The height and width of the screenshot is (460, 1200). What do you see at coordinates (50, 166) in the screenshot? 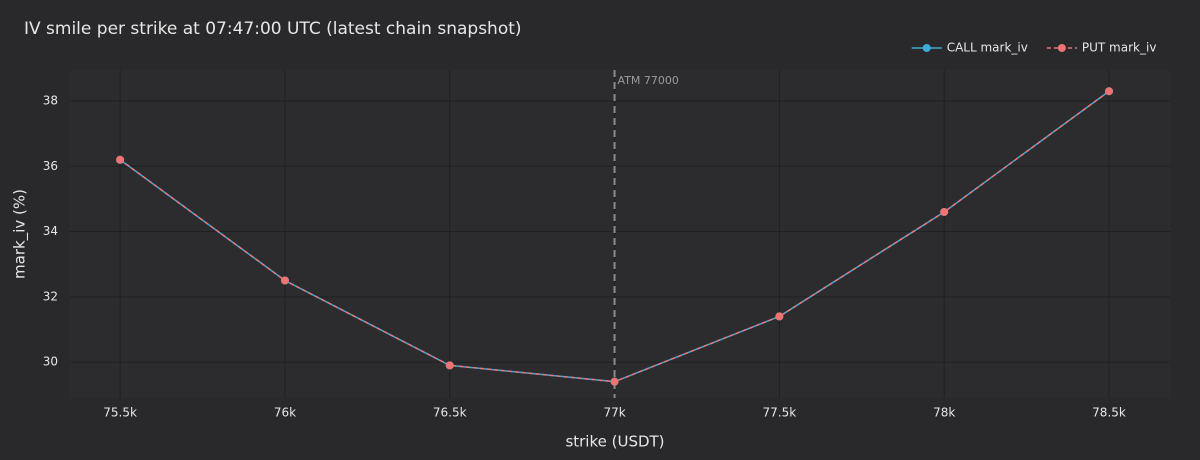
I see `y-tick-label: 36` at bounding box center [50, 166].